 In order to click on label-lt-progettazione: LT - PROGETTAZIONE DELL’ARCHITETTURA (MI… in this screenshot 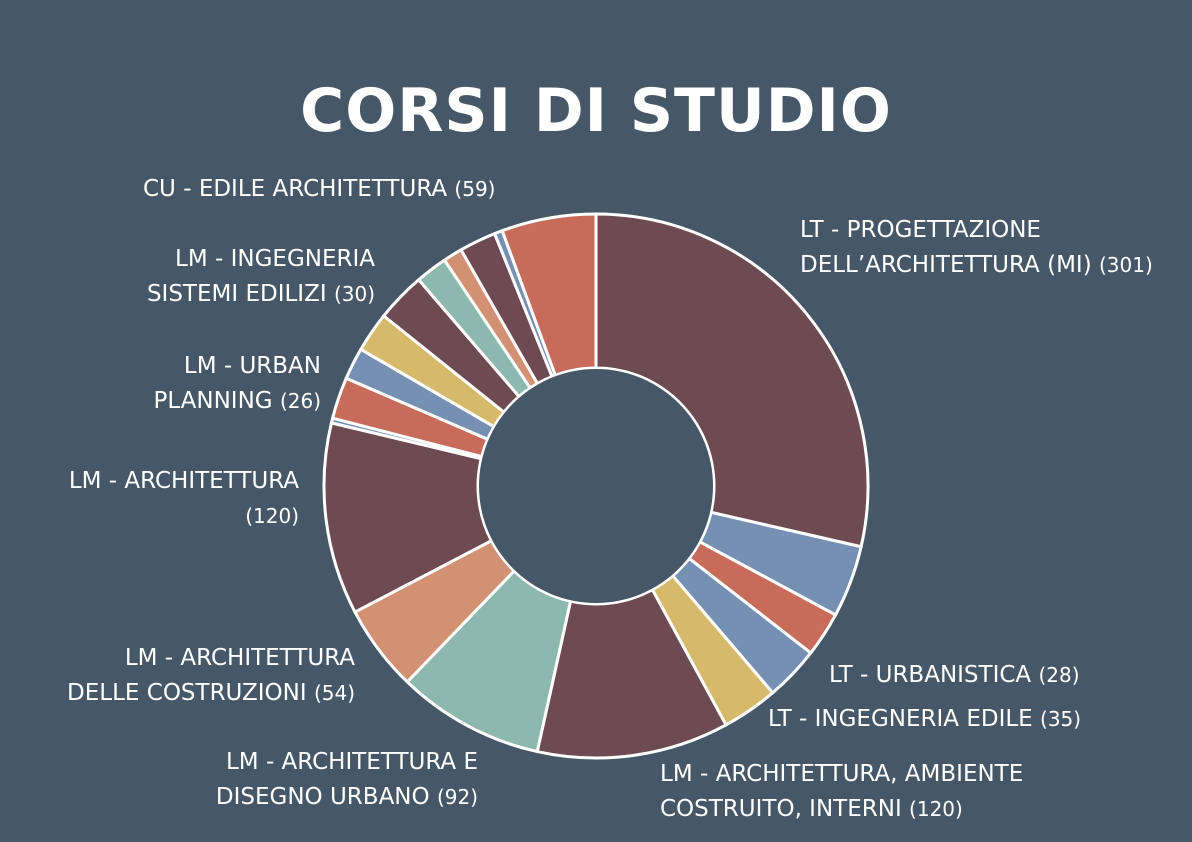, I will do `click(976, 248)`.